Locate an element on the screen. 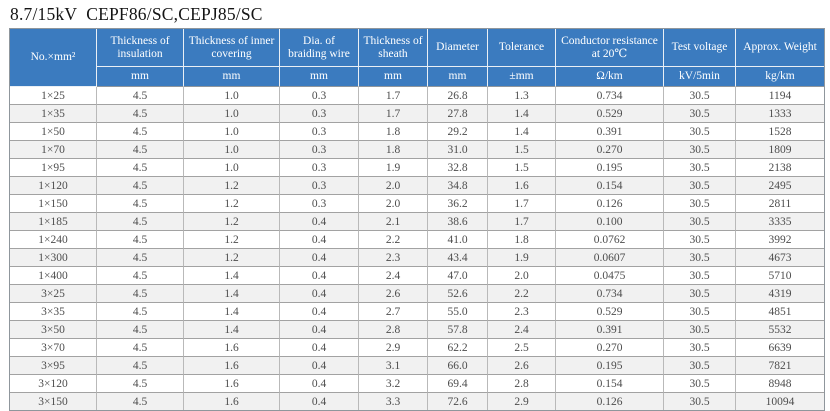  table-cell: 3.2 is located at coordinates (393, 384).